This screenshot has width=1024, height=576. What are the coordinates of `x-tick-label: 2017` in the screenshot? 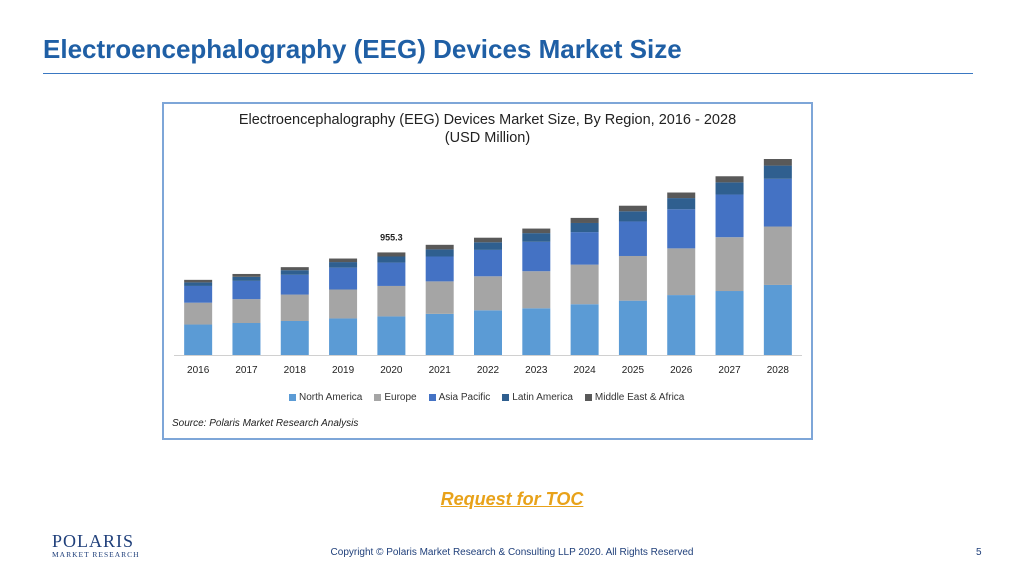 It's located at (246, 370).